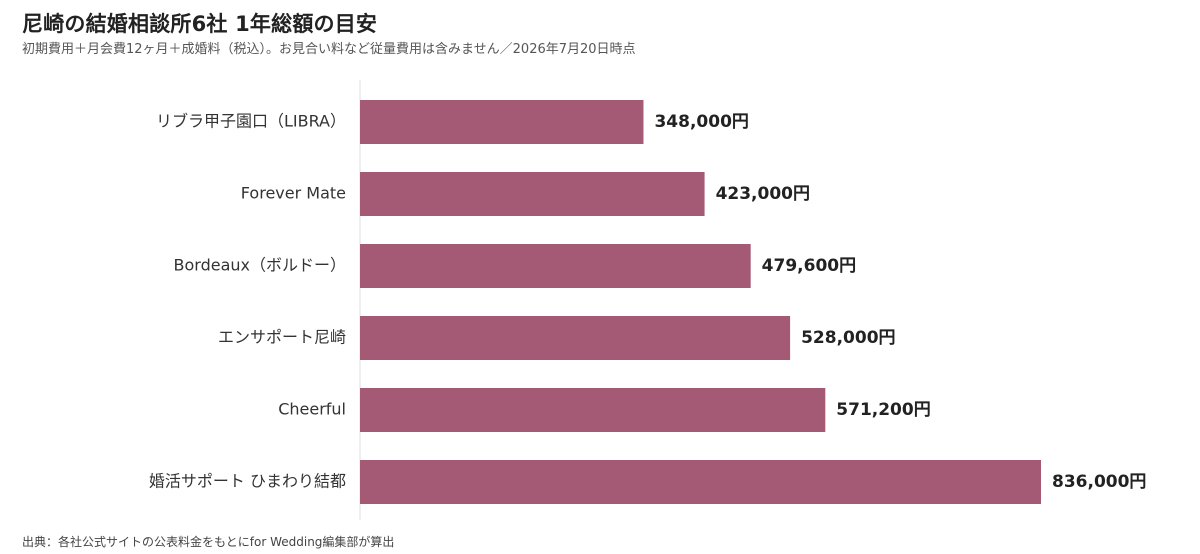  Describe the element at coordinates (763, 194) in the screenshot. I see `value-label: 423,000円` at that location.